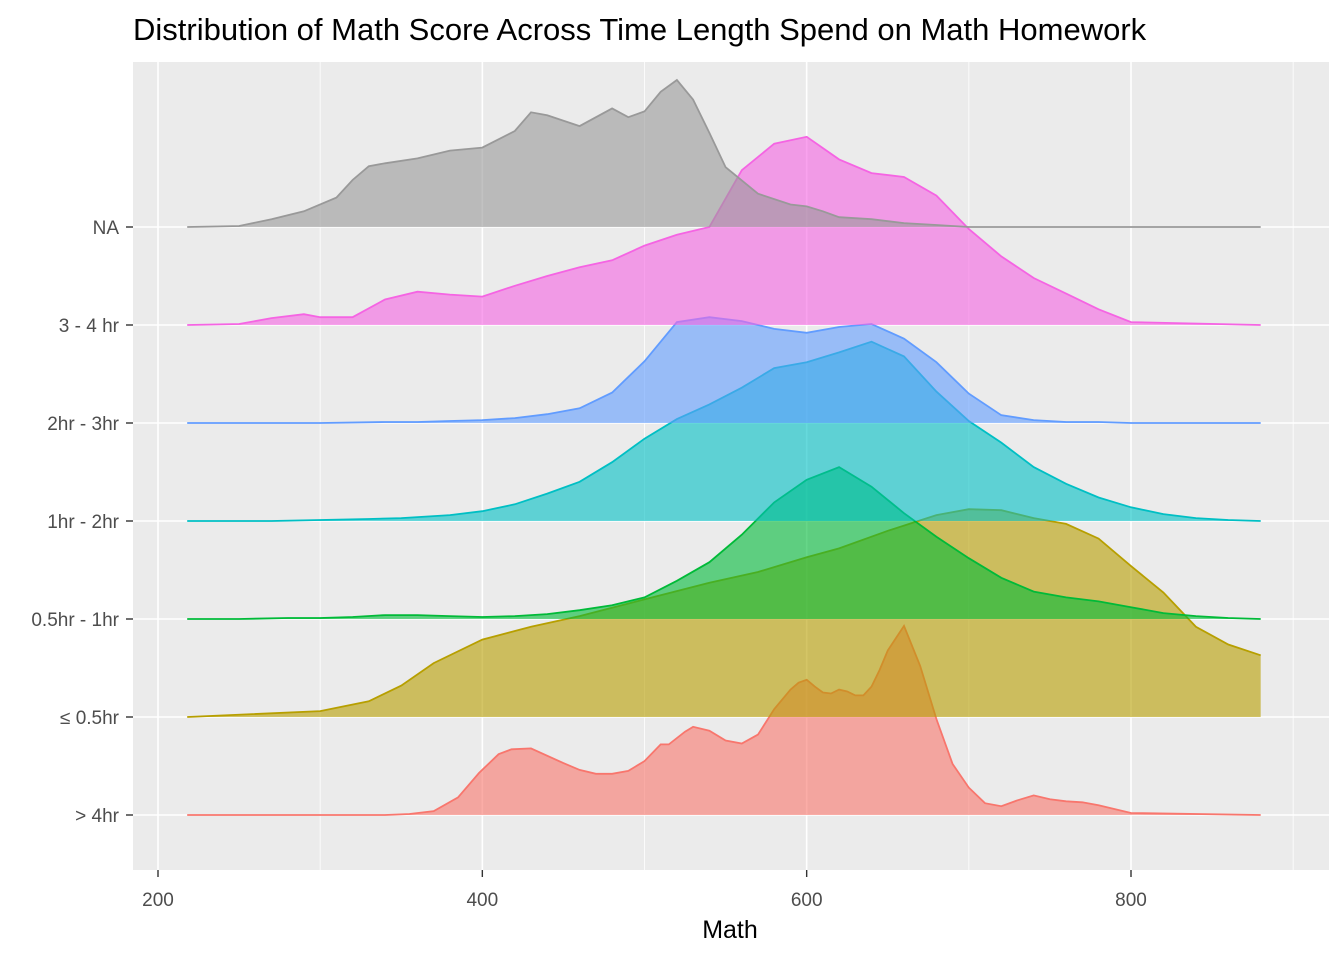 The image size is (1344, 960). What do you see at coordinates (106, 228) in the screenshot?
I see `y-tick-label: NA` at bounding box center [106, 228].